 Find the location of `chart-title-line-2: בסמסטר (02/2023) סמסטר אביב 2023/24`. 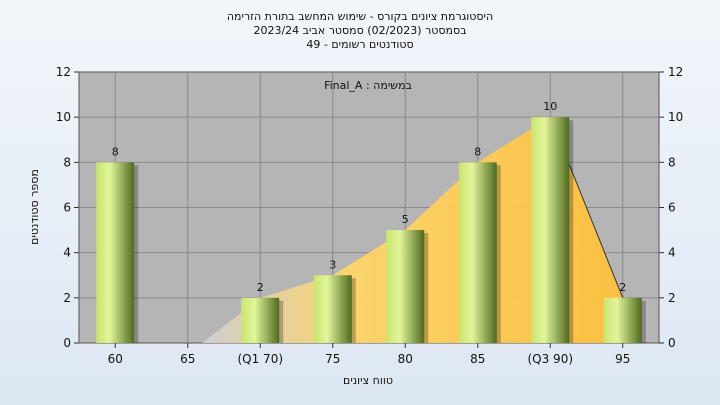

chart-title-line-2: בסמסטר (02/2023) סמסטר אביב 2023/24 is located at coordinates (360, 30).